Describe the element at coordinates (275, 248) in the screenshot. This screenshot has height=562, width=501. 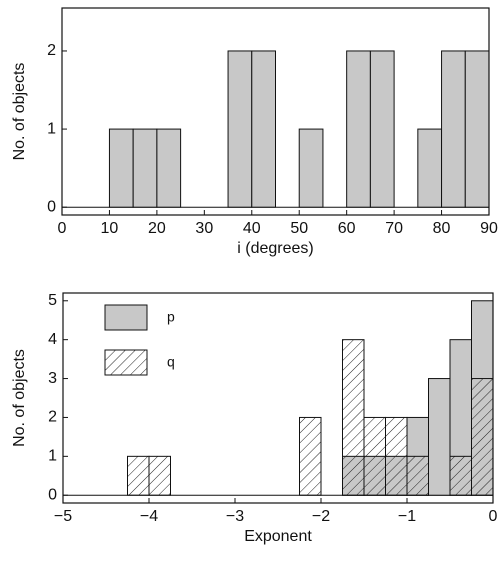
I see `x-axis-label: i (degrees)` at that location.